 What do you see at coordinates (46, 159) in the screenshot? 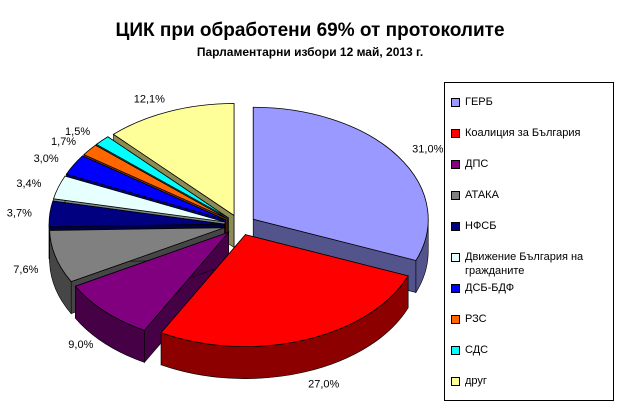
I see `data-label-7: 3,0%` at bounding box center [46, 159].